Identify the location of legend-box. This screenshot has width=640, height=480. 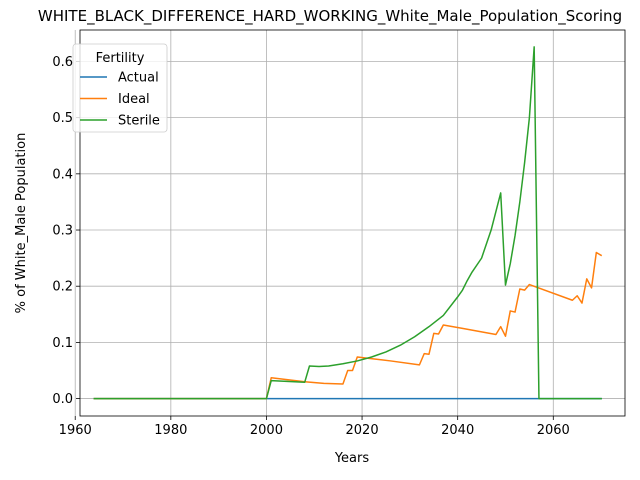
(120, 88).